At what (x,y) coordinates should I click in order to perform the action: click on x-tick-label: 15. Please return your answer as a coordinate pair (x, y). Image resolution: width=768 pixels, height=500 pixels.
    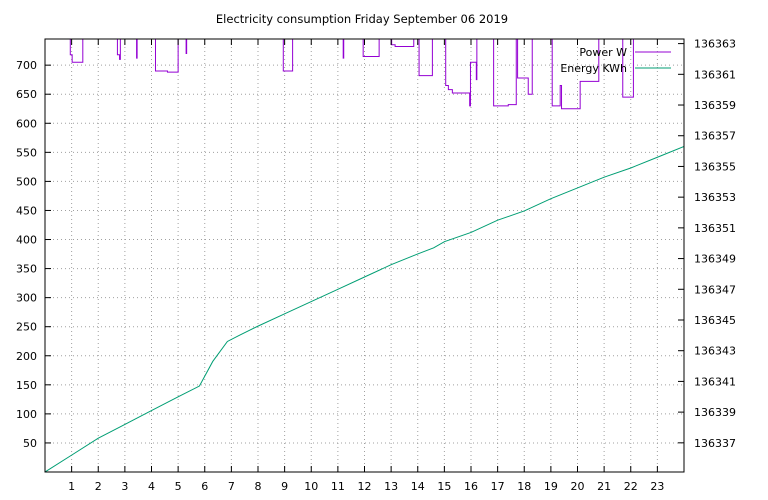
    Looking at the image, I should click on (444, 486).